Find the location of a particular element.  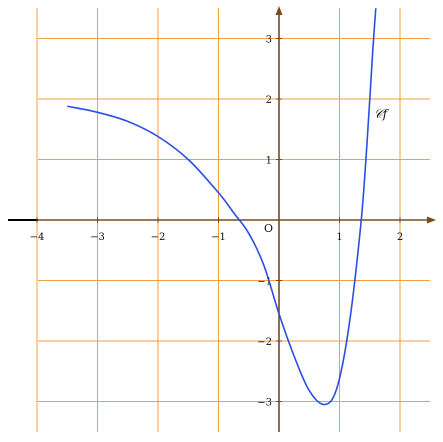

x-tick-label: 2 is located at coordinates (400, 237).